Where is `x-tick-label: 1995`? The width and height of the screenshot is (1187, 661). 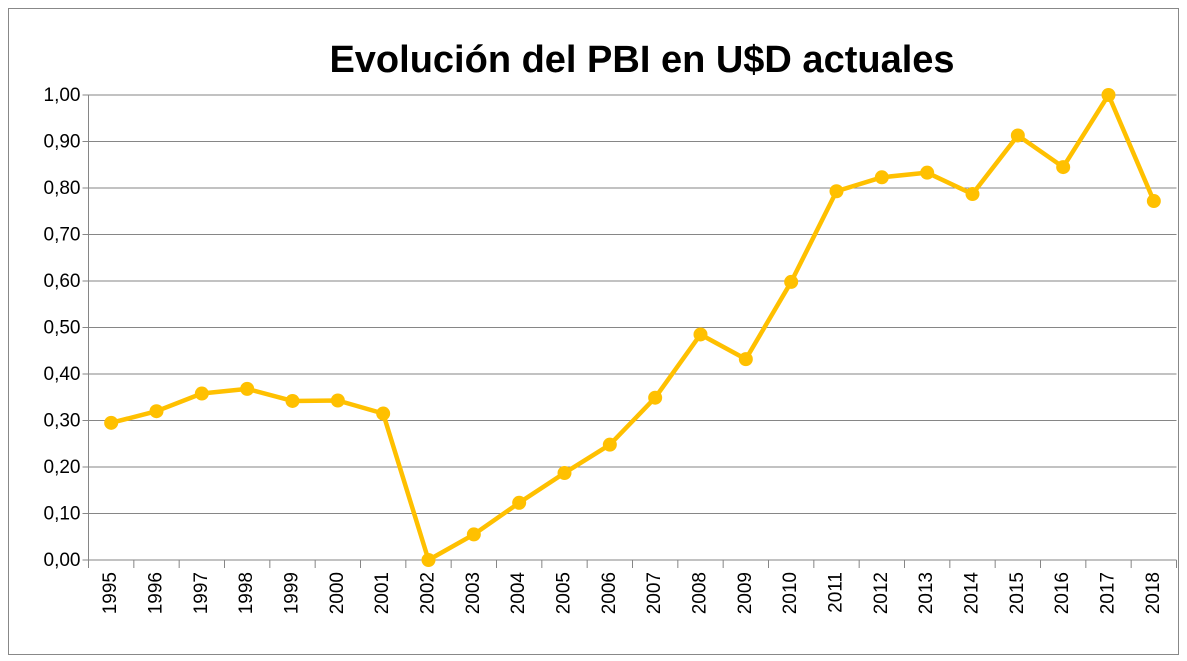 x-tick-label: 1995 is located at coordinates (110, 593).